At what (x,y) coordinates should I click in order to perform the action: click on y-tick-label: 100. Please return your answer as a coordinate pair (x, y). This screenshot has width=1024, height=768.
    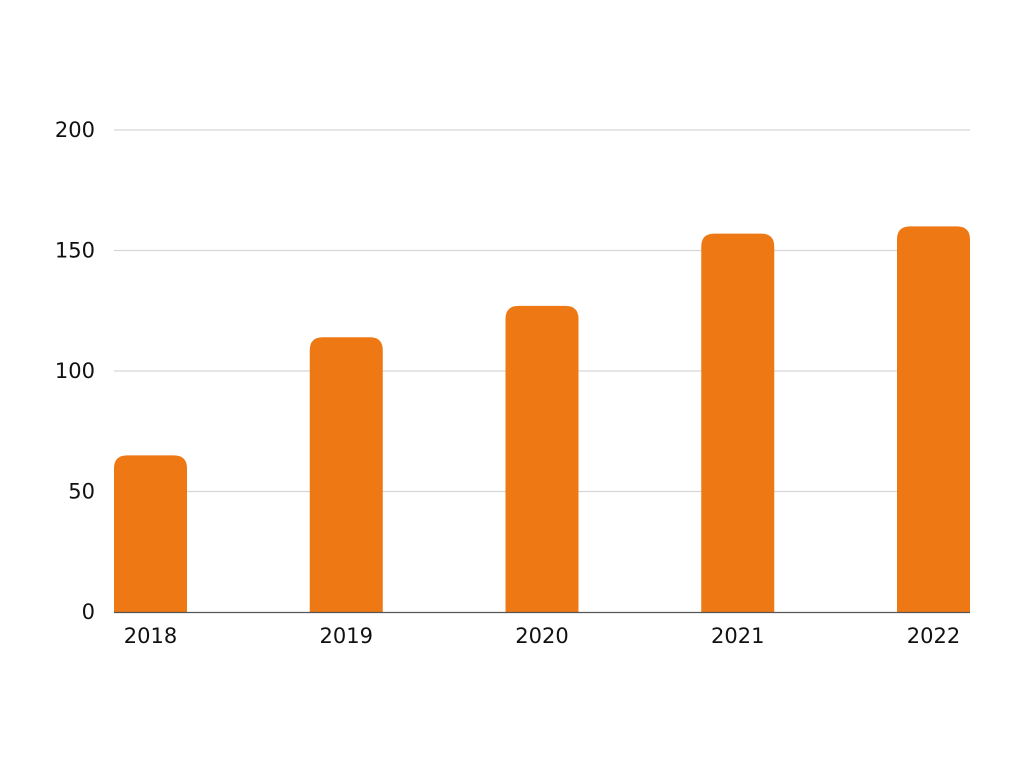
    Looking at the image, I should click on (75, 371).